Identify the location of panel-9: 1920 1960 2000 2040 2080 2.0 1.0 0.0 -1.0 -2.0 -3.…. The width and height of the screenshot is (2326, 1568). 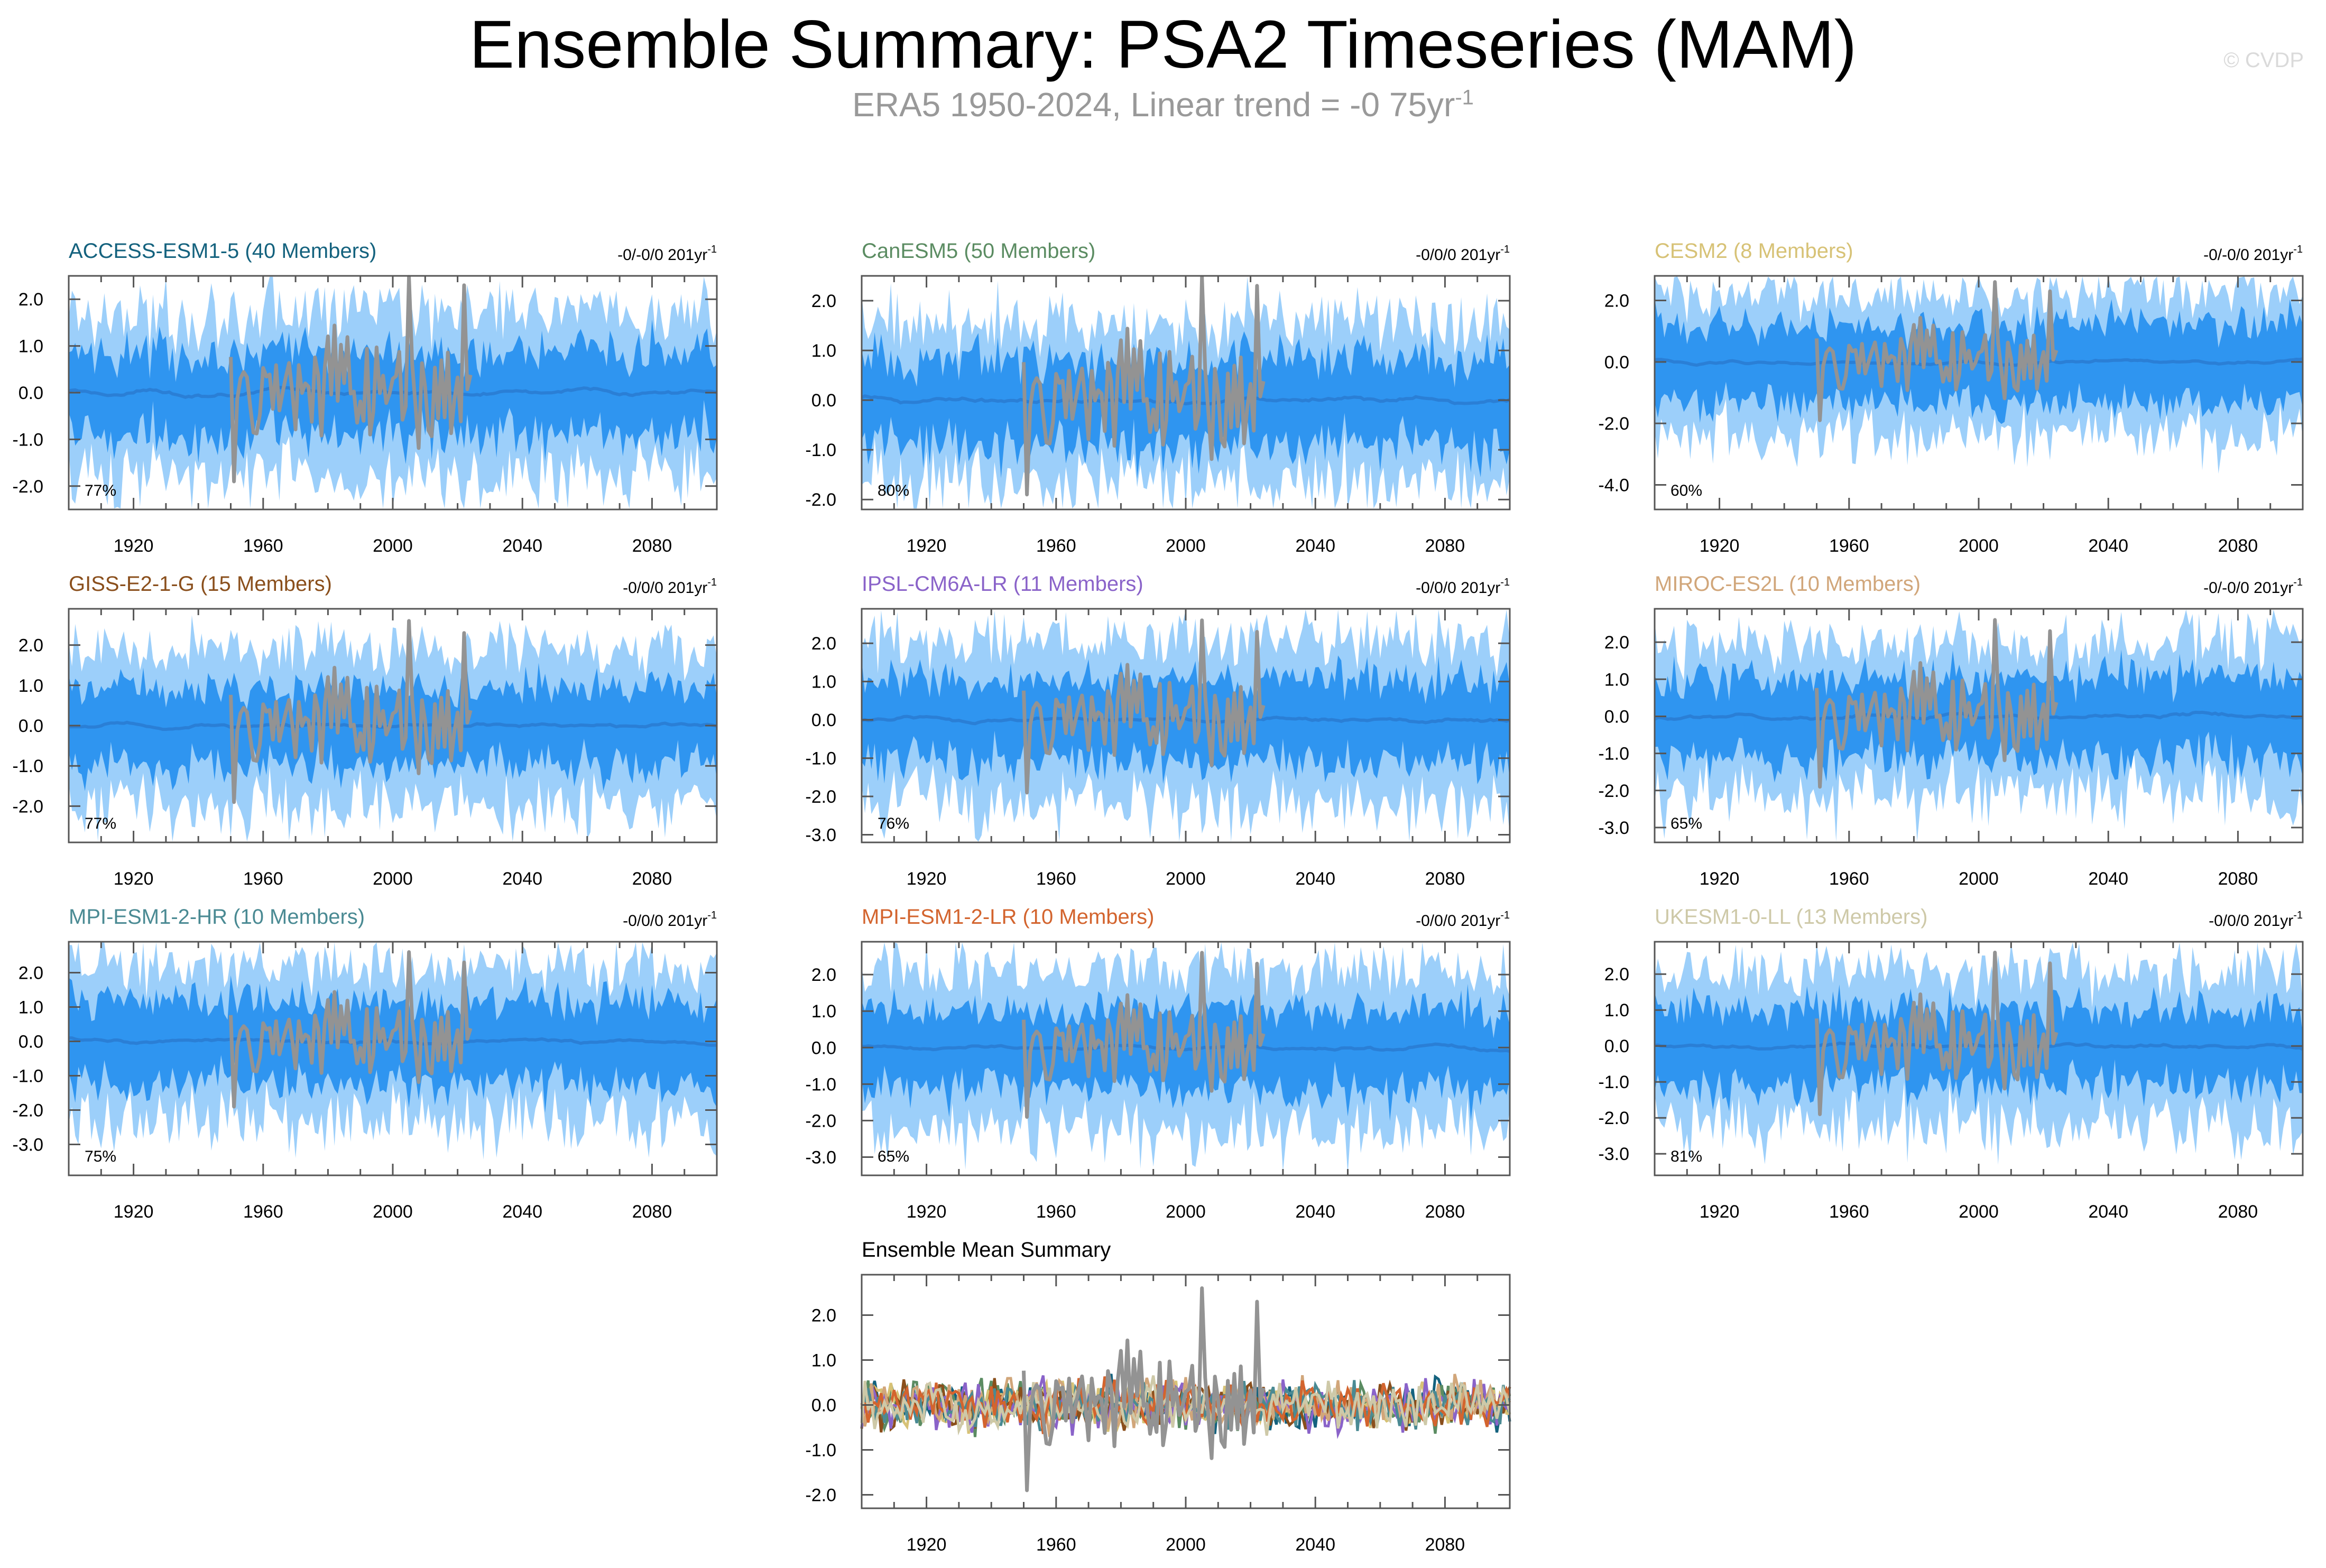
(1951, 1063).